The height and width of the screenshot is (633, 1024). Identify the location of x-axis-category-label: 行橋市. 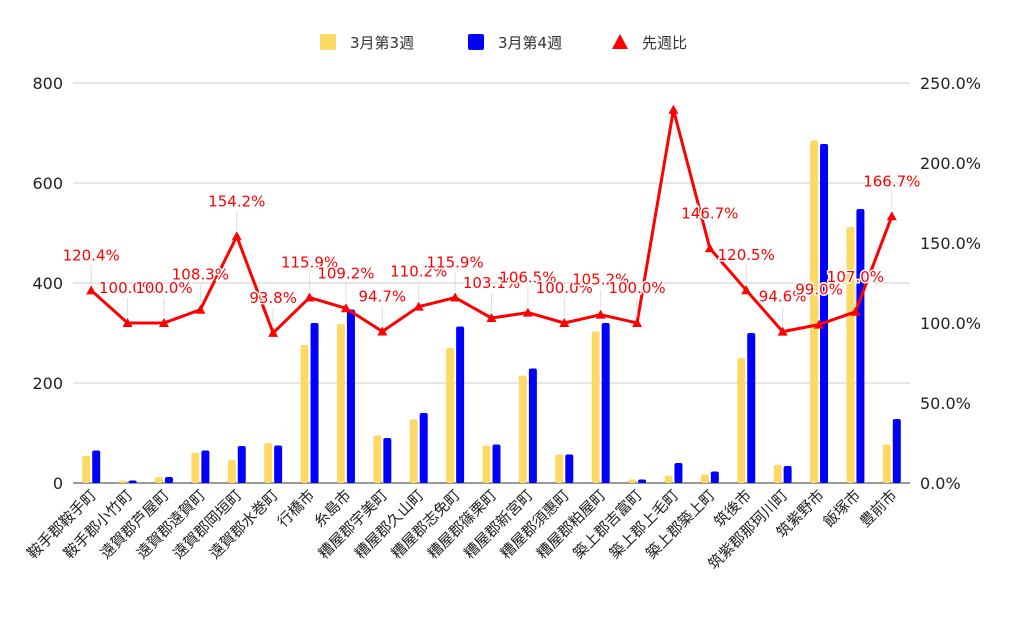
(296, 508).